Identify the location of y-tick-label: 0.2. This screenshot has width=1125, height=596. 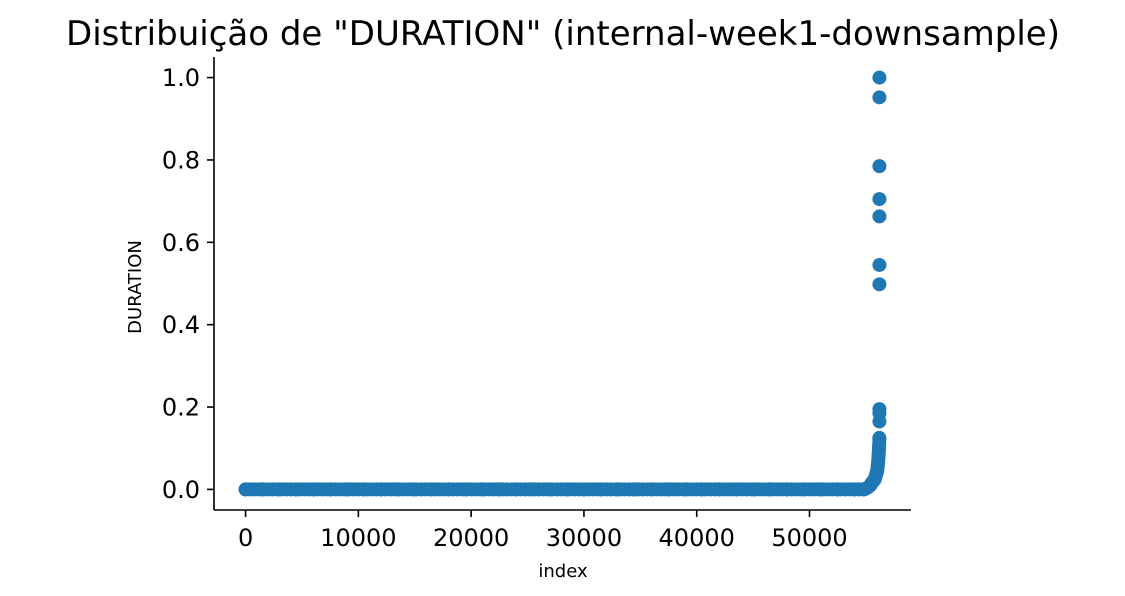
(181, 408).